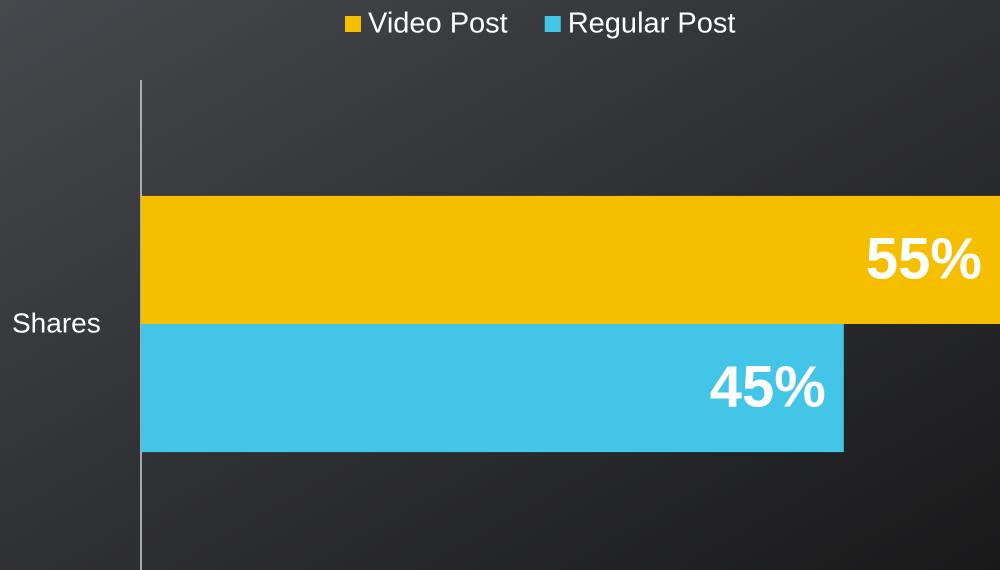 Image resolution: width=1000 pixels, height=570 pixels. I want to click on value-label: 45%, so click(768, 386).